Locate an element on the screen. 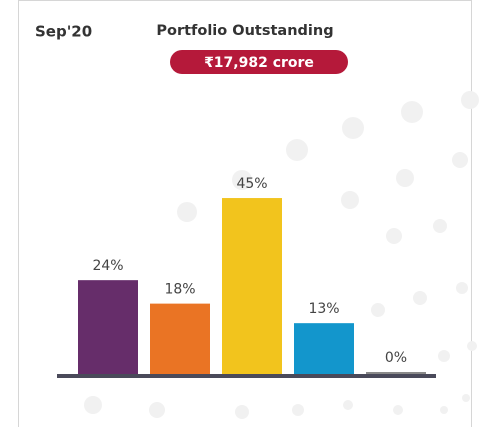  chart-subtitle: ₹17,982 crore is located at coordinates (259, 63).